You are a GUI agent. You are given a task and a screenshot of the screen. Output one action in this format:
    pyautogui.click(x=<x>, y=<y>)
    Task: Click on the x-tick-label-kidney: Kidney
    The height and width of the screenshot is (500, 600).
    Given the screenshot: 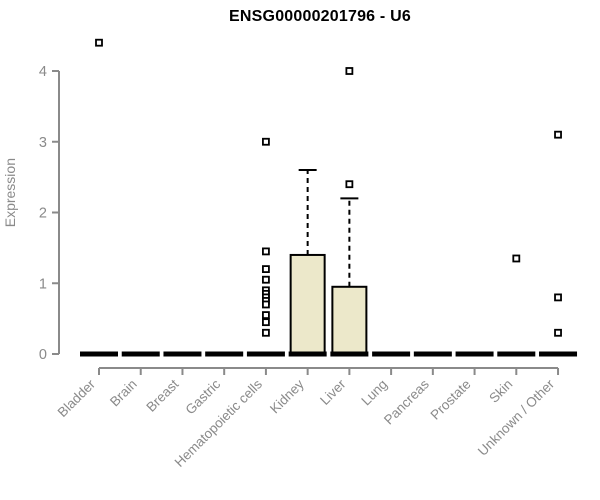 What is the action you would take?
    pyautogui.click(x=287, y=396)
    